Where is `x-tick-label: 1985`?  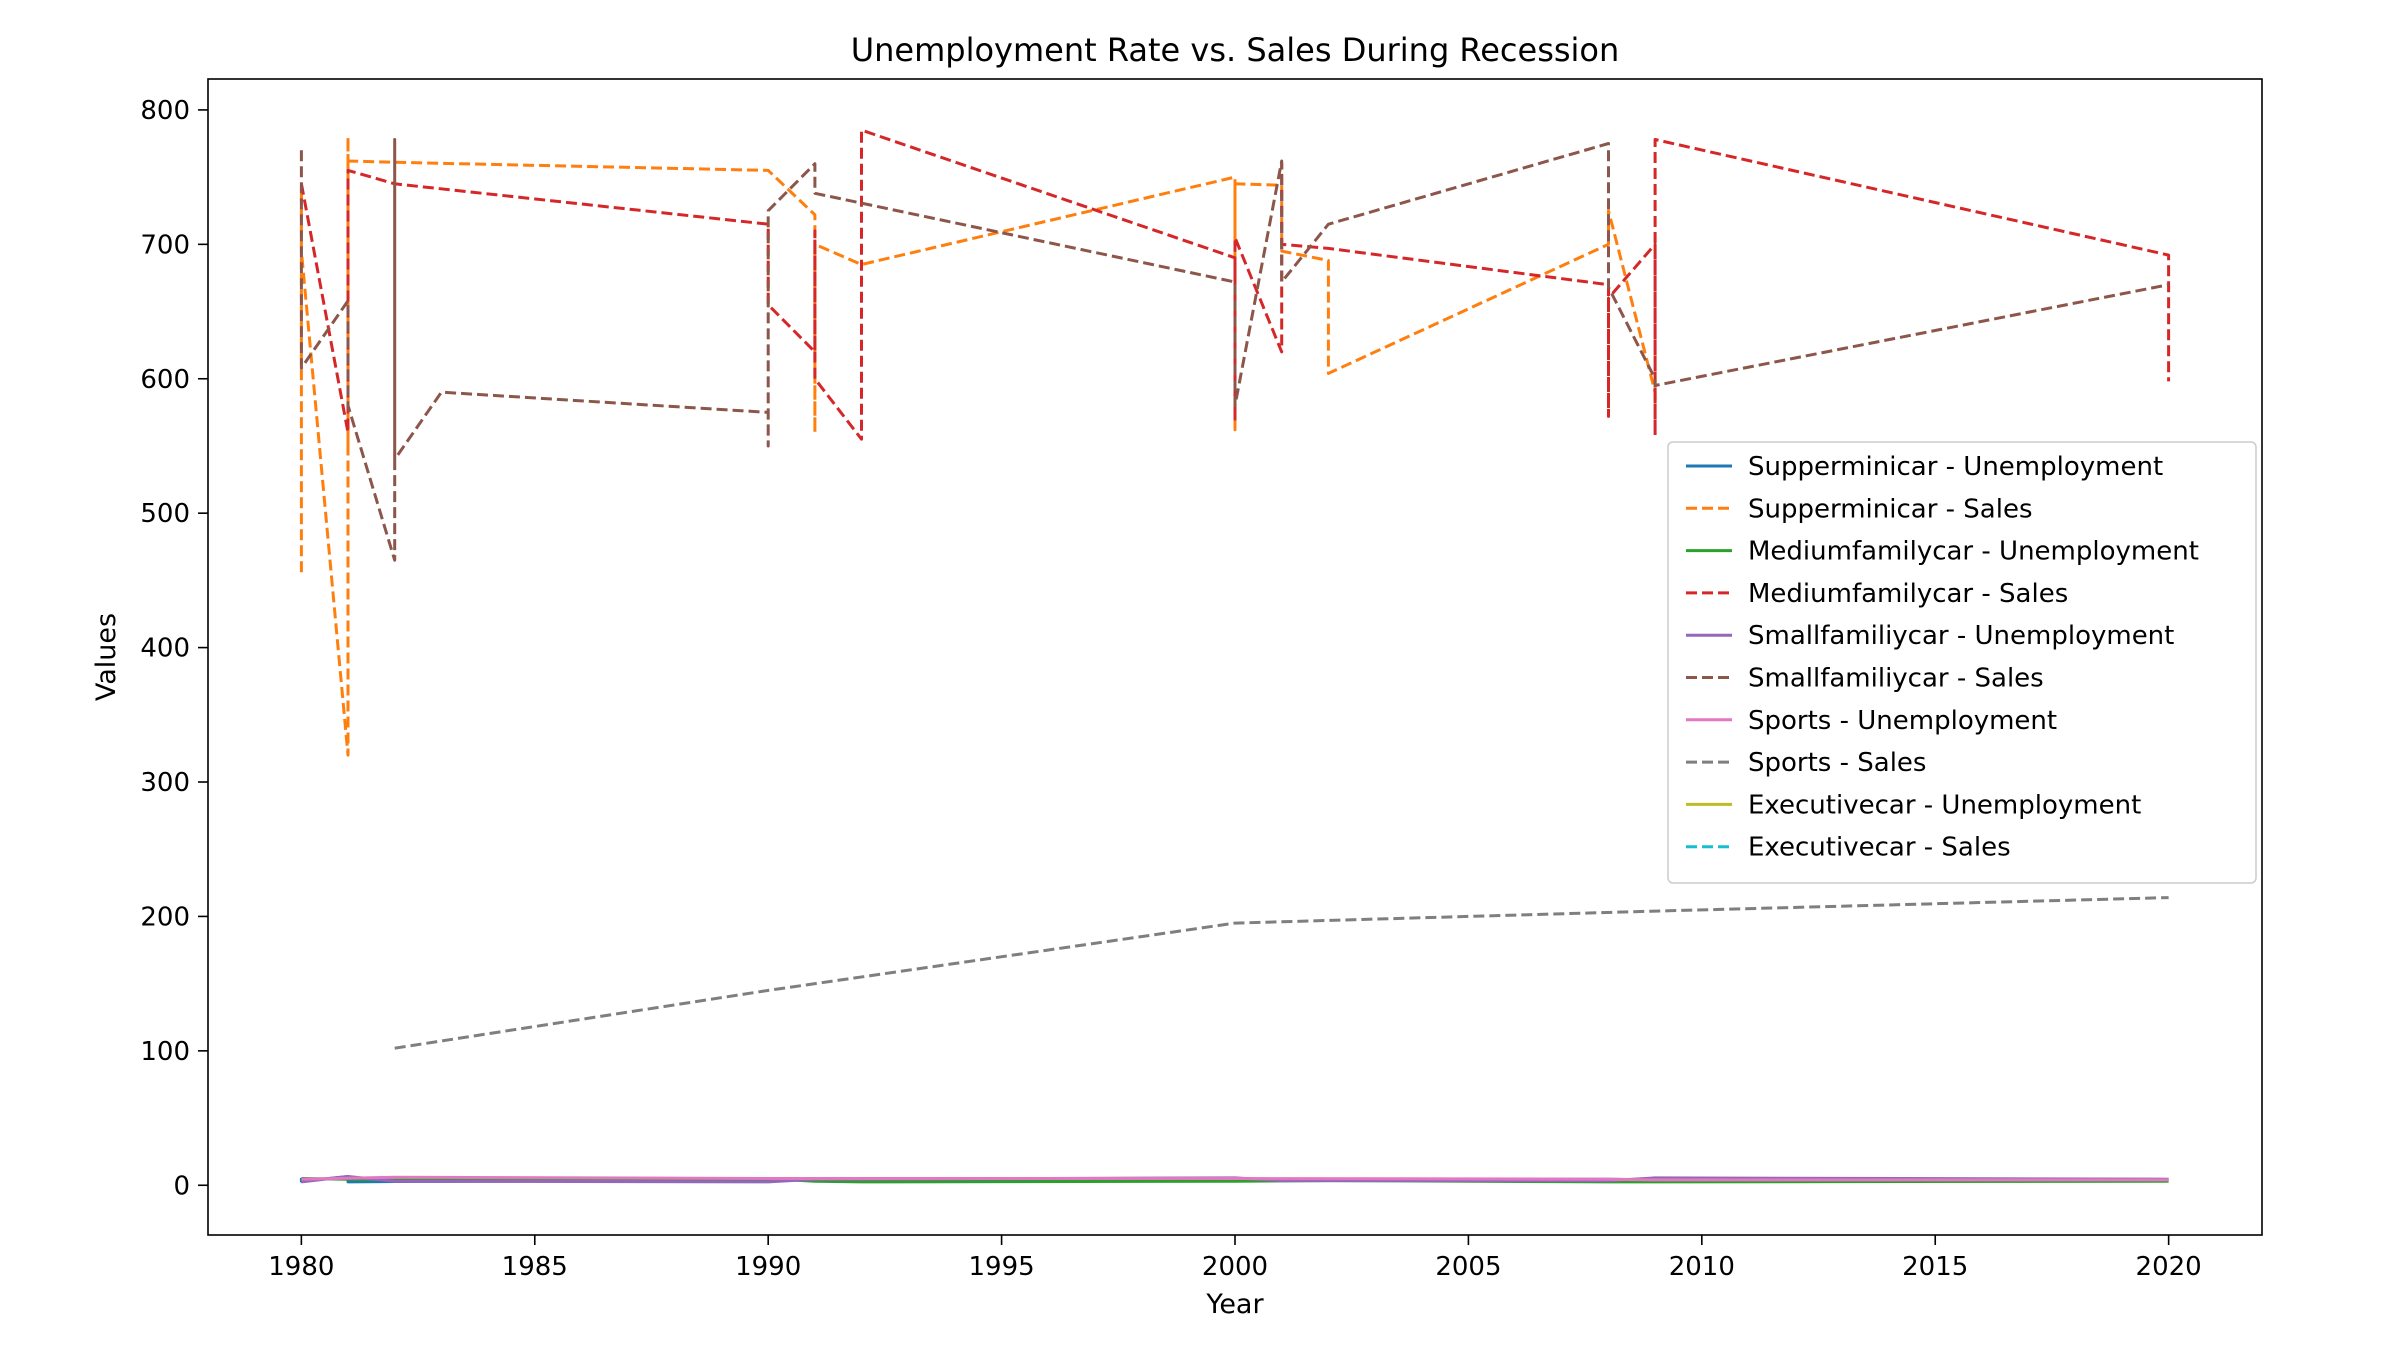
x-tick-label: 1985 is located at coordinates (535, 1267).